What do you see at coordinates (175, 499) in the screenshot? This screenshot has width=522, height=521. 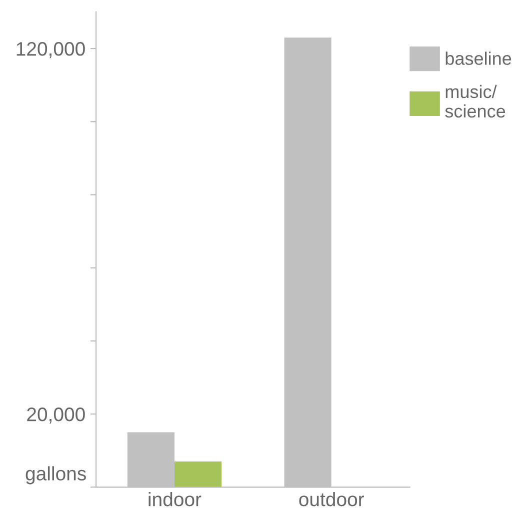 I see `x-tick-label: indoor` at bounding box center [175, 499].